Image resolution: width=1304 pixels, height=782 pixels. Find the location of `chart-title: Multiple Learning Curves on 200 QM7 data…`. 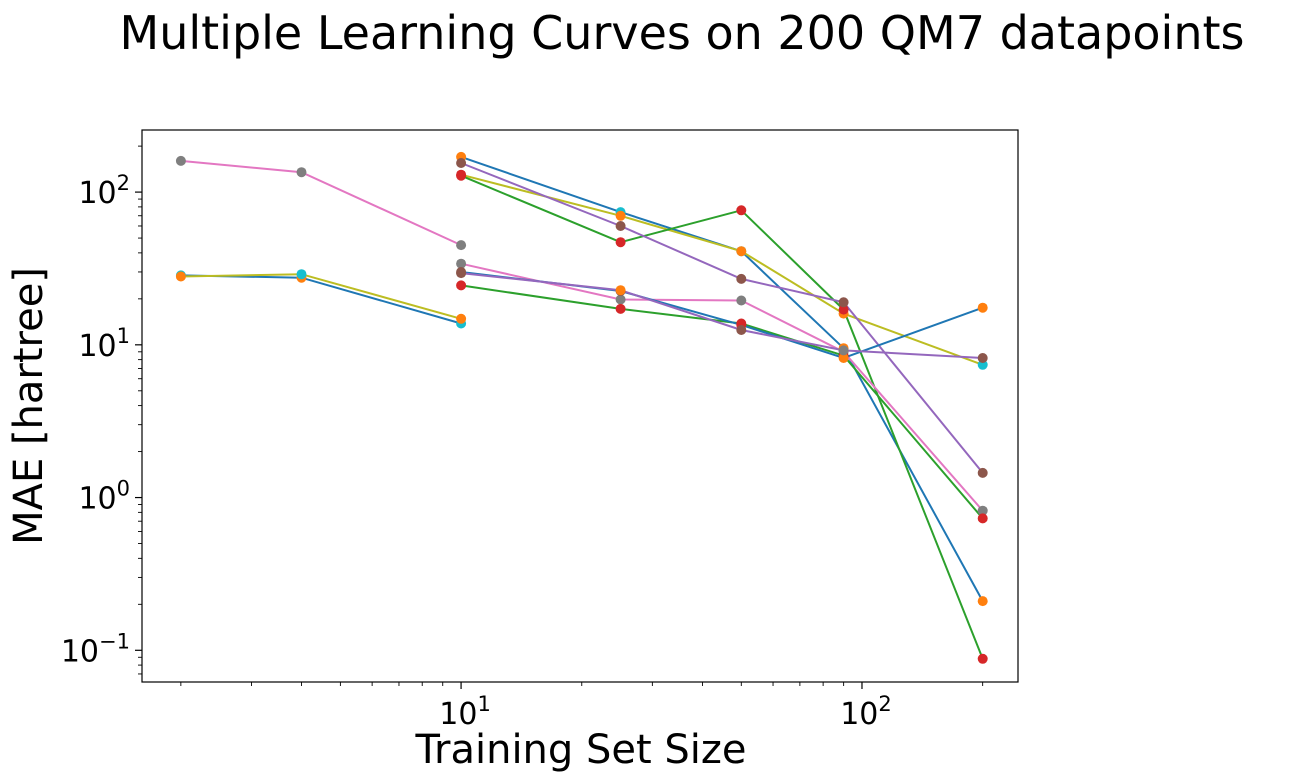

chart-title: Multiple Learning Curves on 200 QM7 data… is located at coordinates (682, 33).